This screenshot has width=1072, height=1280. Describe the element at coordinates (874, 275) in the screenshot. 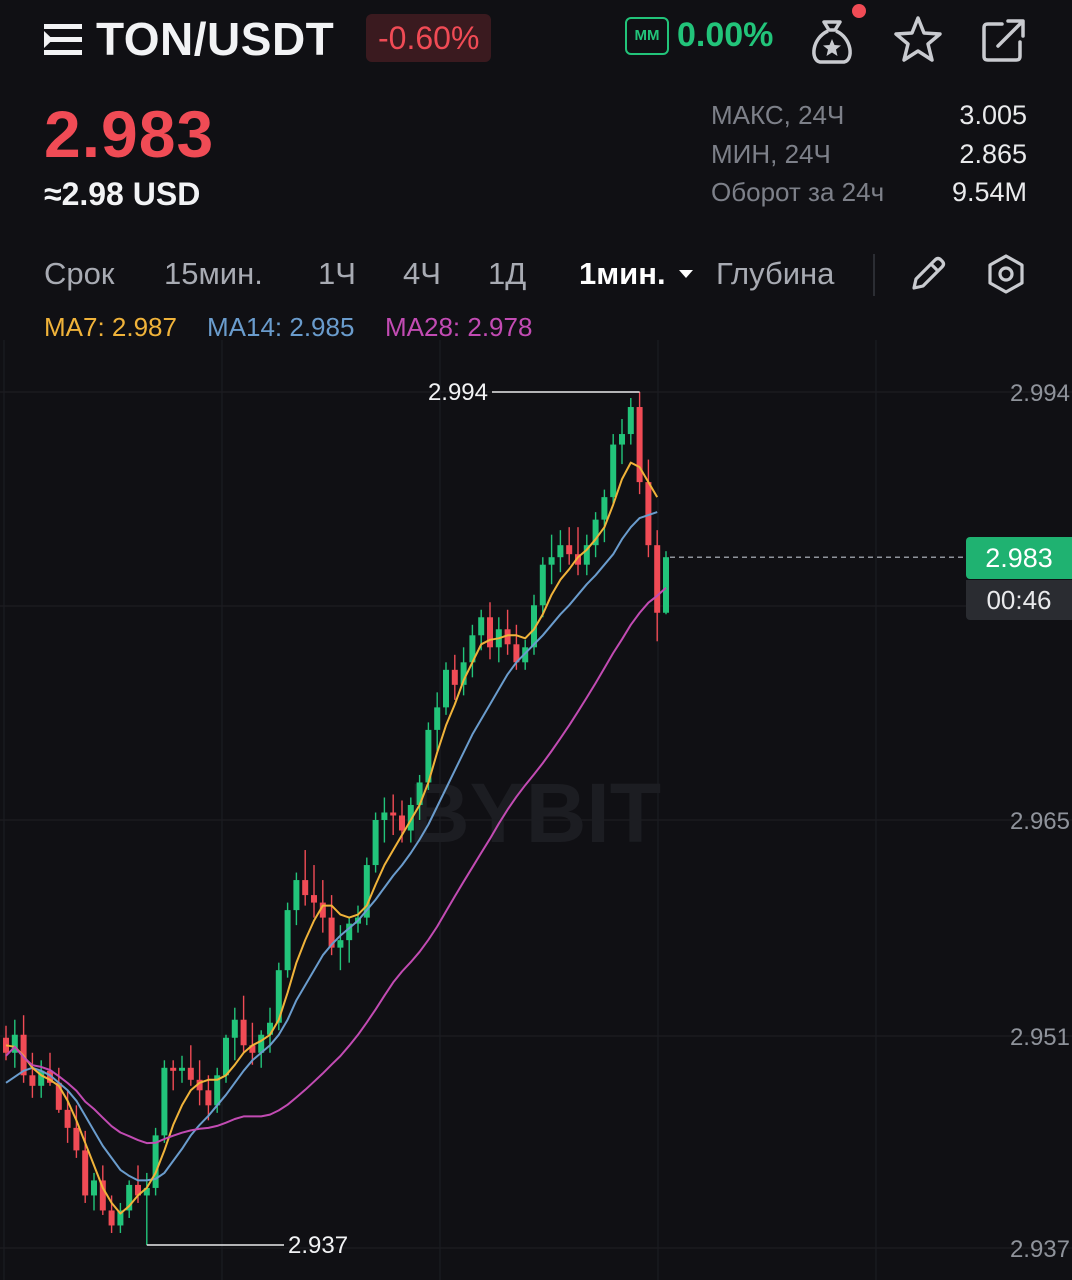

I see `divider` at that location.